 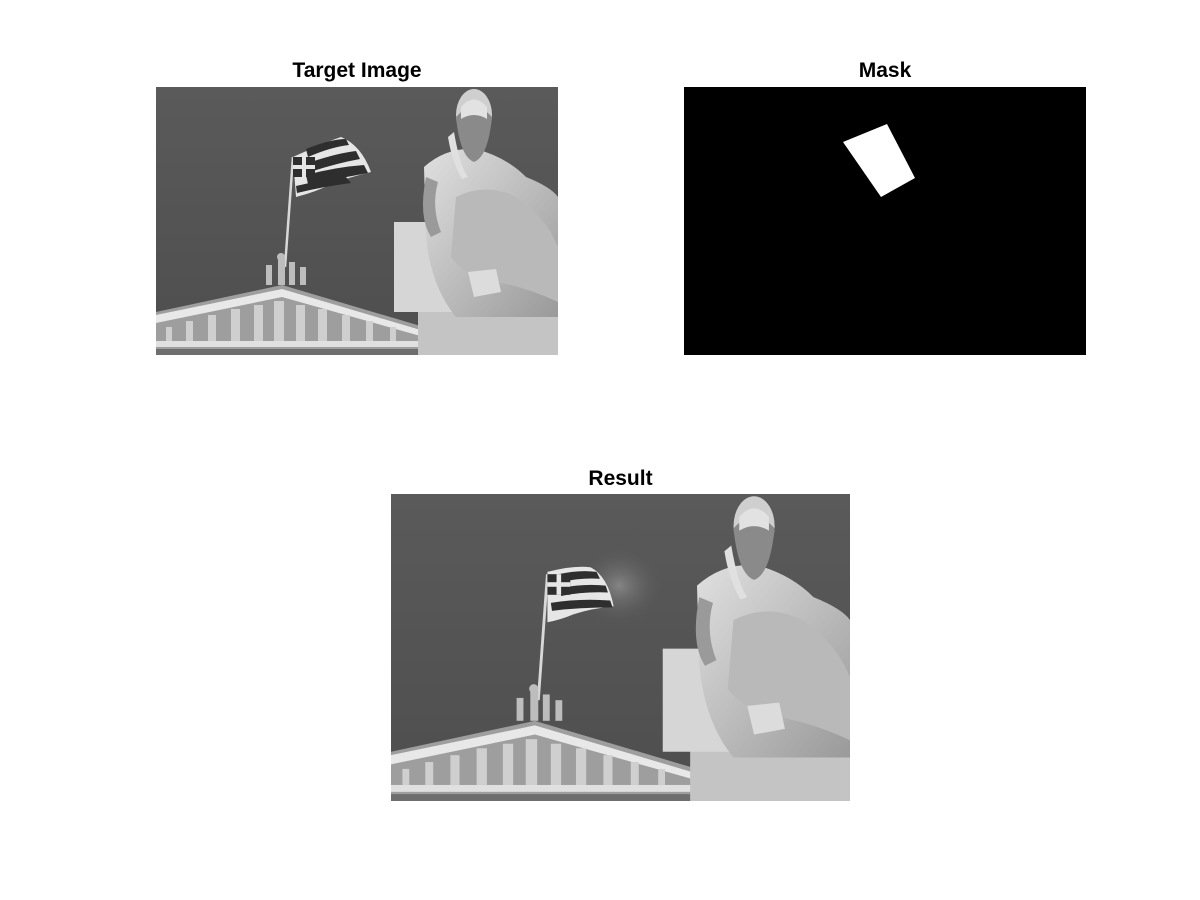 I want to click on mask-title: Mask, so click(x=885, y=70).